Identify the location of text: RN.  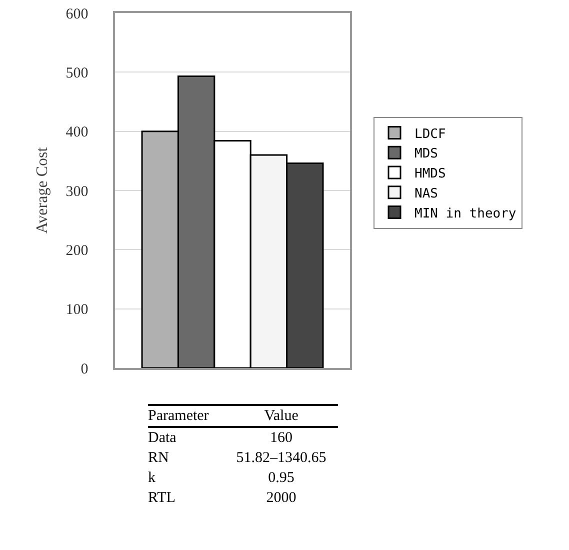
(159, 458).